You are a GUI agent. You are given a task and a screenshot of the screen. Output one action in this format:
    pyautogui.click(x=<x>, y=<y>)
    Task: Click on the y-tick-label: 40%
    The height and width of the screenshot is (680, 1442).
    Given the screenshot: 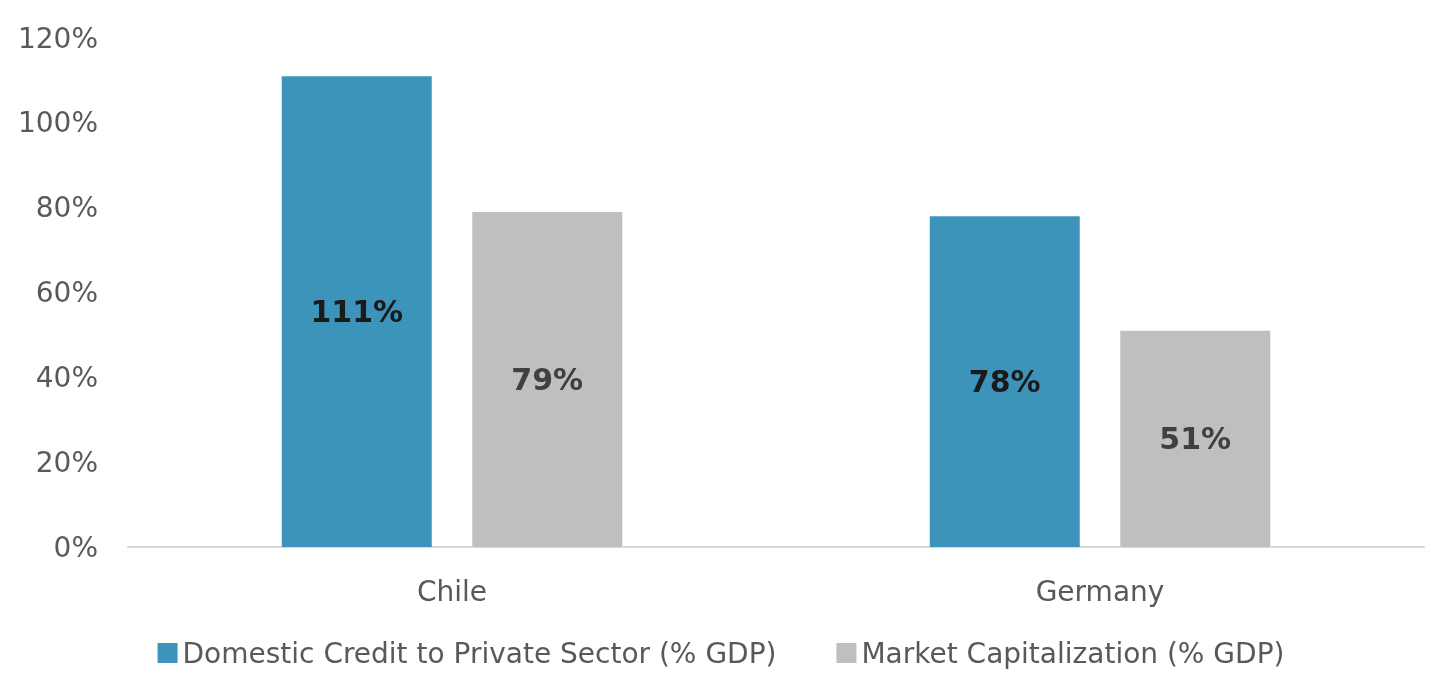 What is the action you would take?
    pyautogui.click(x=66, y=377)
    